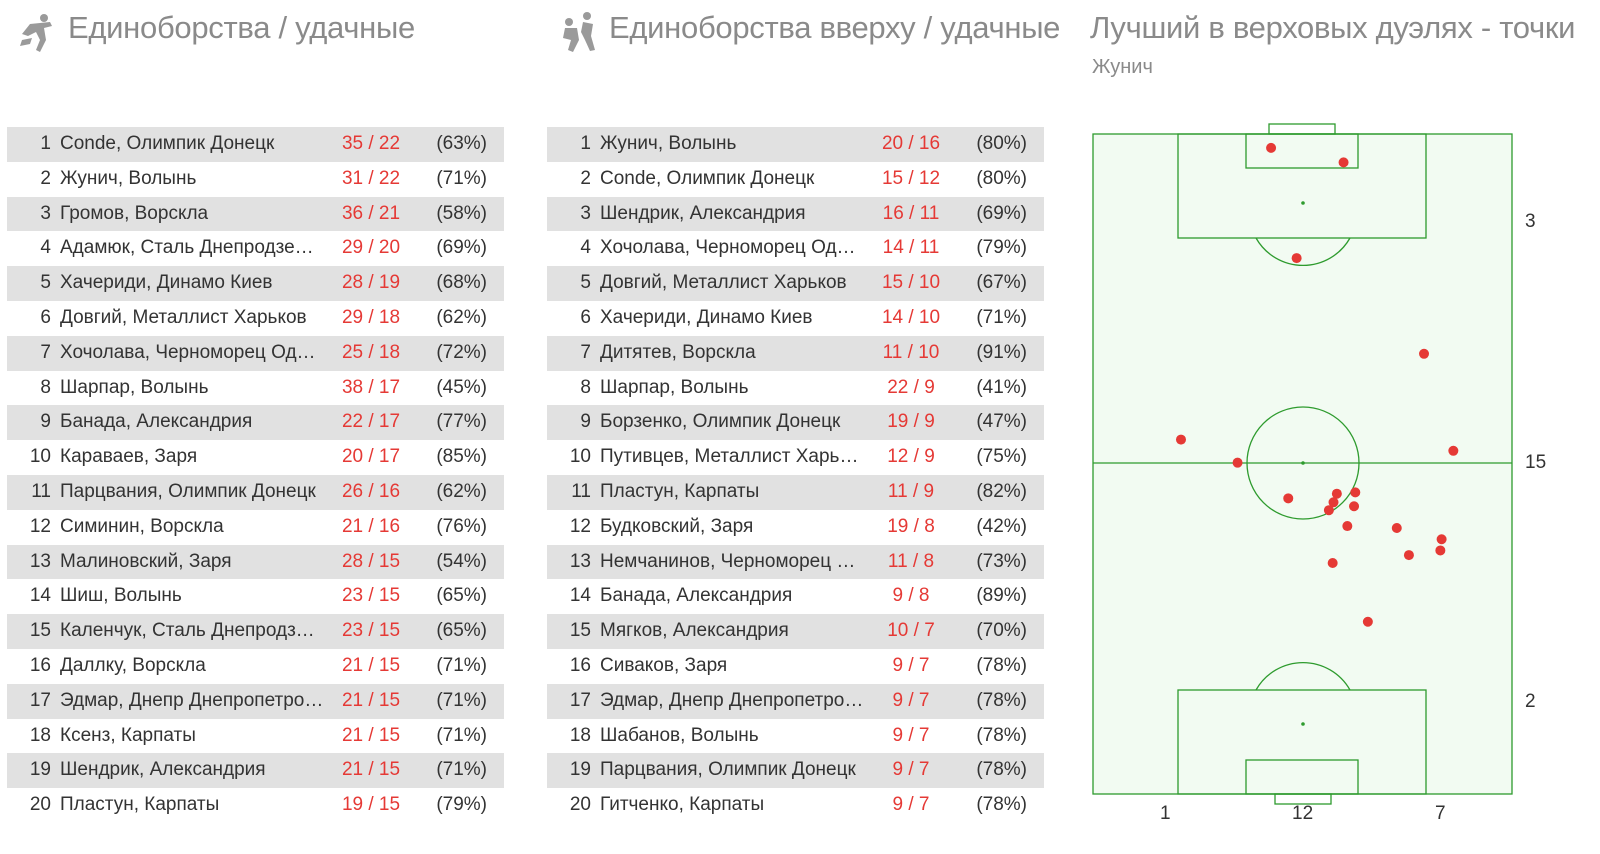 This screenshot has height=854, width=1600. What do you see at coordinates (134, 213) in the screenshot?
I see `player-name: Громов, Ворскла` at bounding box center [134, 213].